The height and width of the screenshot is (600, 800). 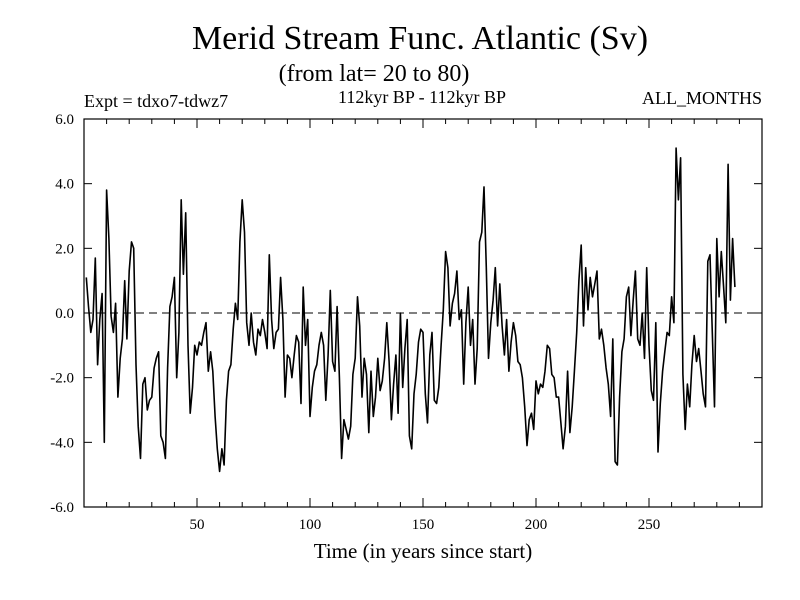 I want to click on y-tick-label: 4.0, so click(x=64, y=185).